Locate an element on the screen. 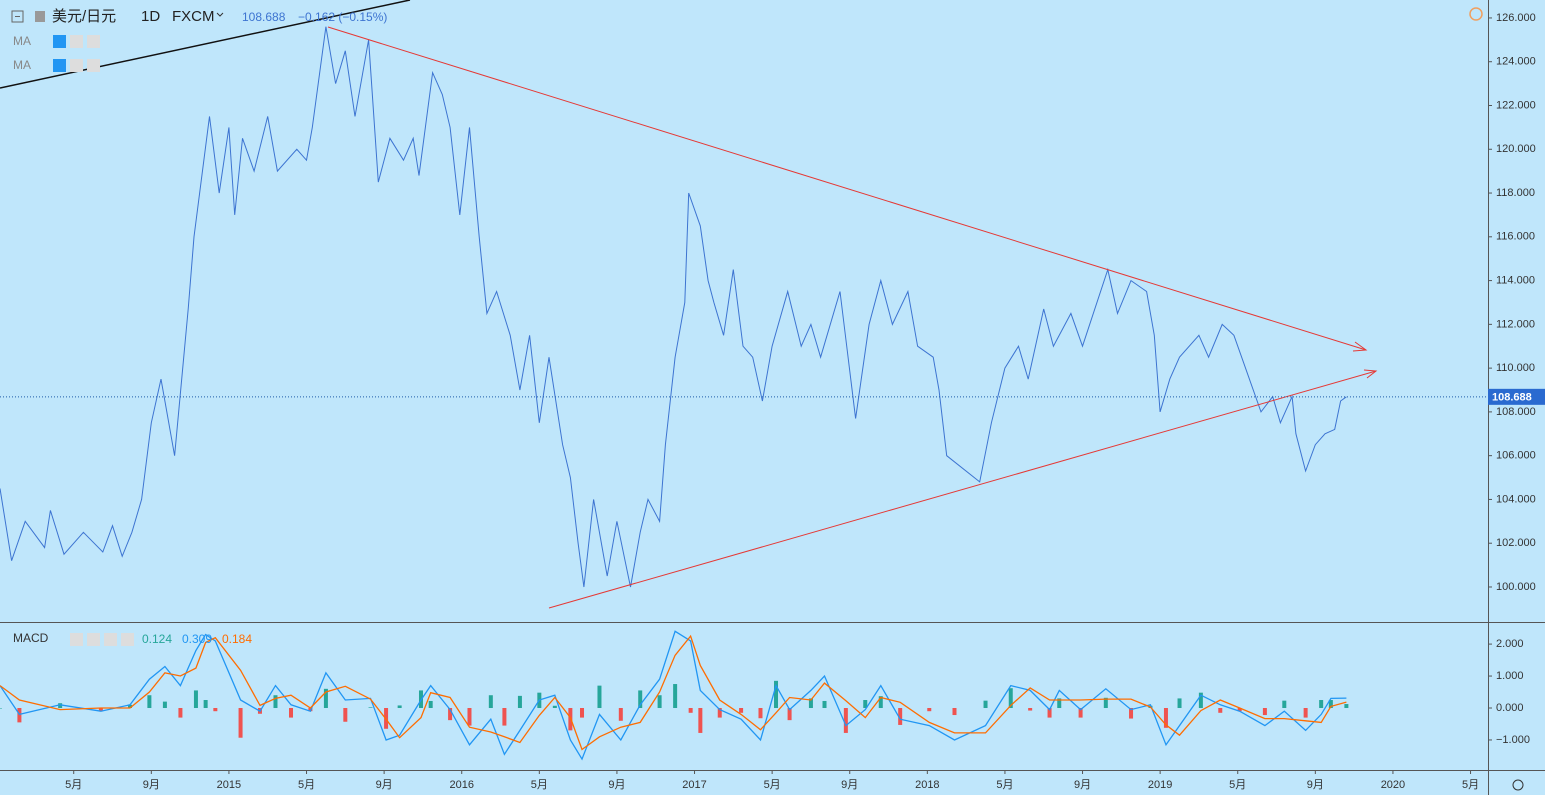 The height and width of the screenshot is (795, 1545). y-tick-label: 110.000 is located at coordinates (1515, 368).